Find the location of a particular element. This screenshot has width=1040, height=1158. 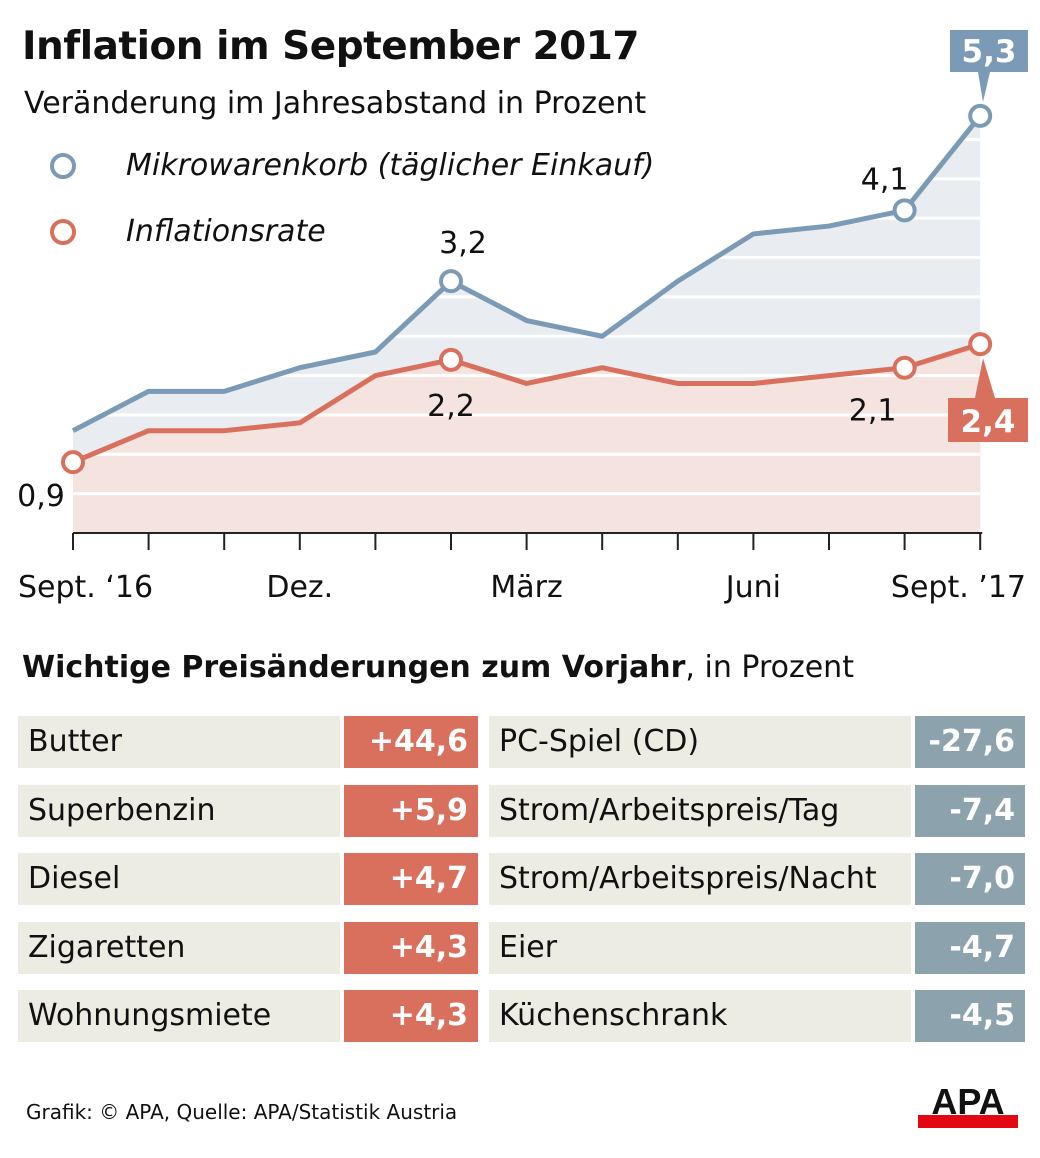

decreases-row: PC-Spiel (CD) -27,6 is located at coordinates (757, 742).